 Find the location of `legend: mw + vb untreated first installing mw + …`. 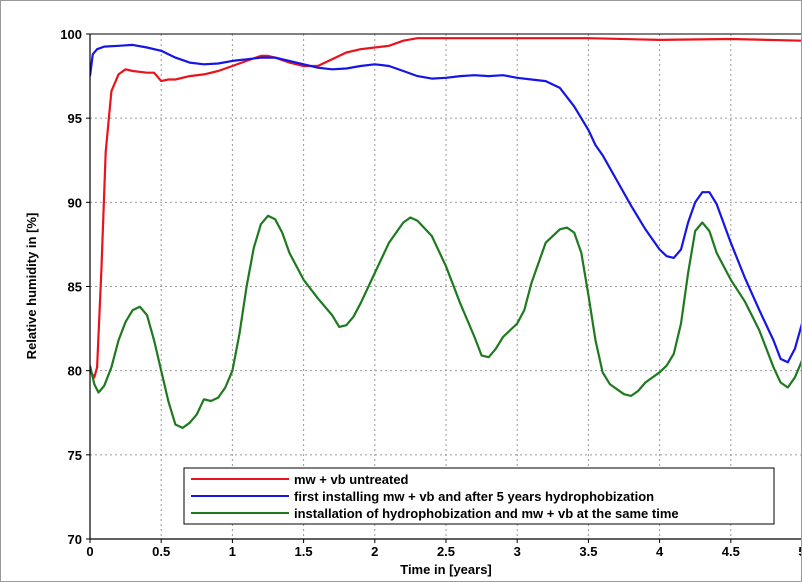

legend: mw + vb untreated first installing mw + … is located at coordinates (479, 496).